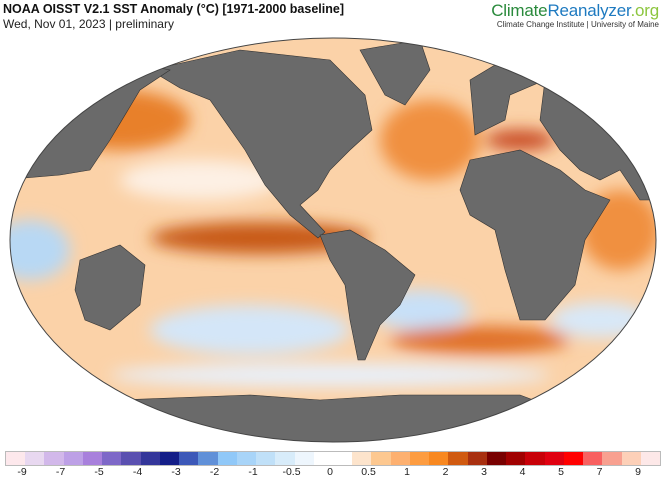 The width and height of the screenshot is (665, 480). Describe the element at coordinates (484, 472) in the screenshot. I see `colorbar-tick-label: 3` at that location.